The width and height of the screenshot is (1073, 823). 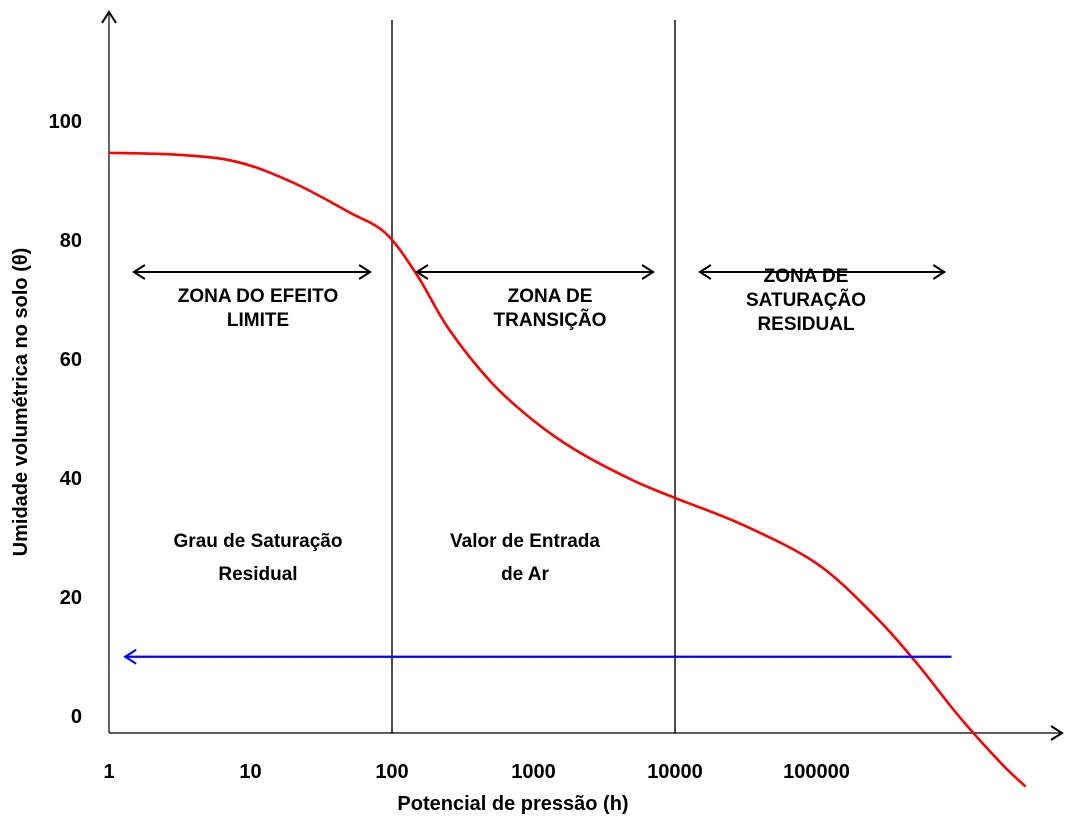 I want to click on x-tick-label: 100, so click(x=391, y=772).